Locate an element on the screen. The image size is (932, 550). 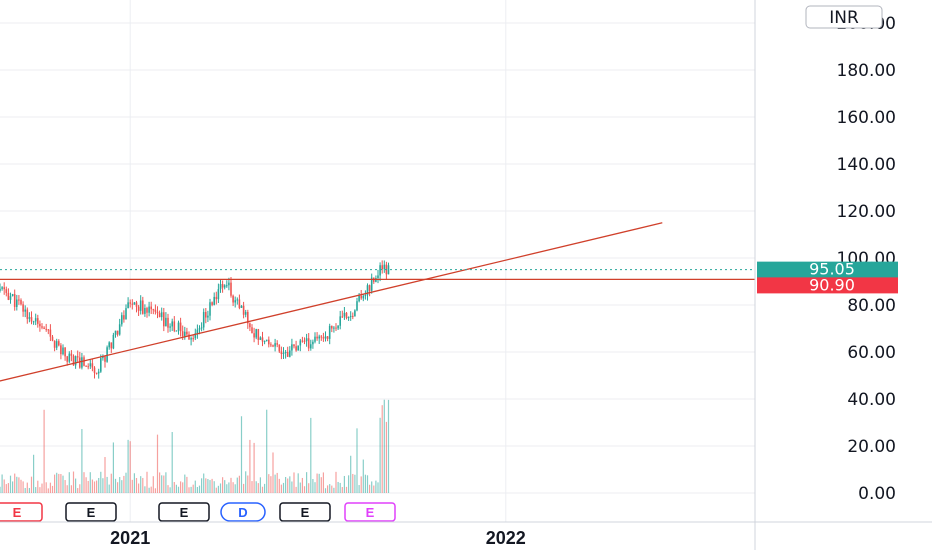
marker-letter: D is located at coordinates (242, 512).